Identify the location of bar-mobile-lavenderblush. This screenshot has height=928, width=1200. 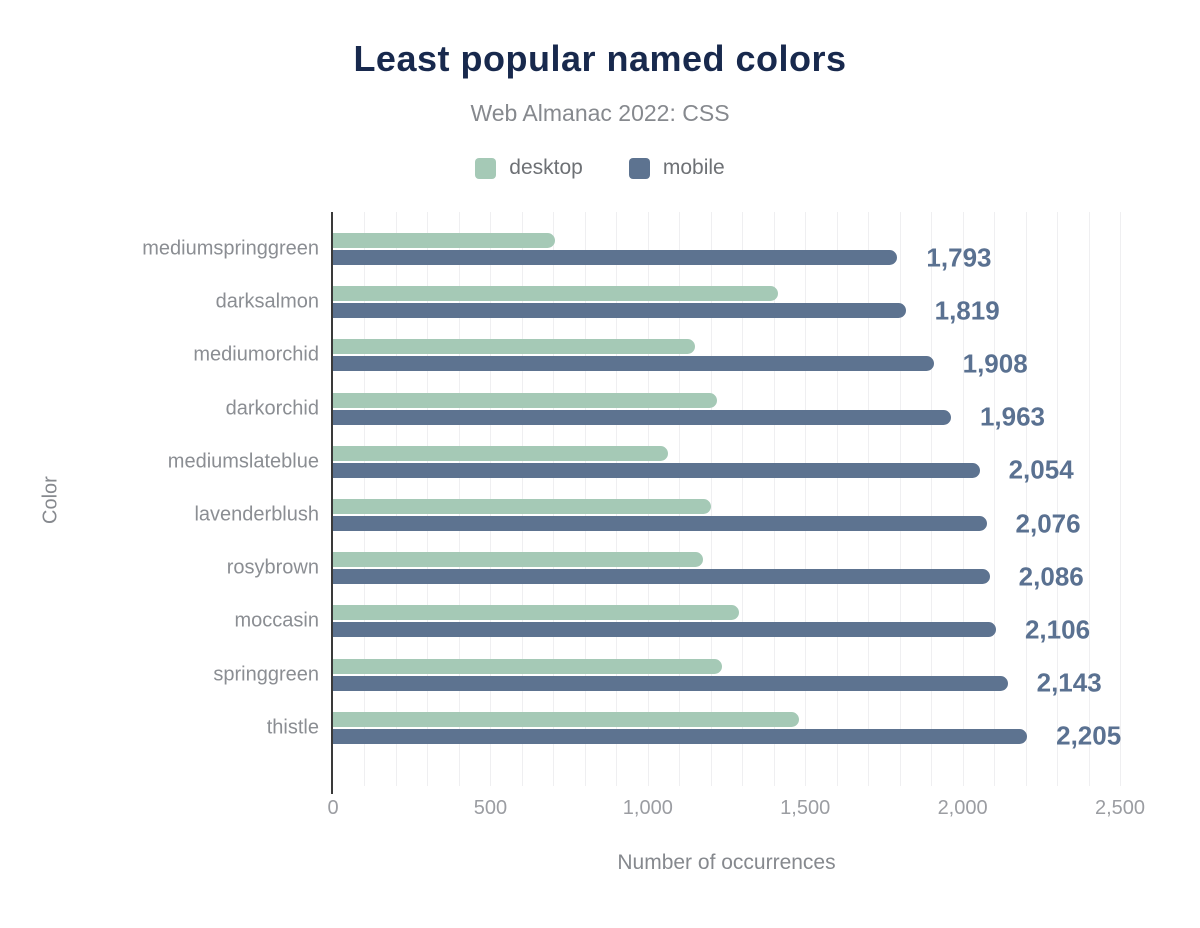
(660, 523).